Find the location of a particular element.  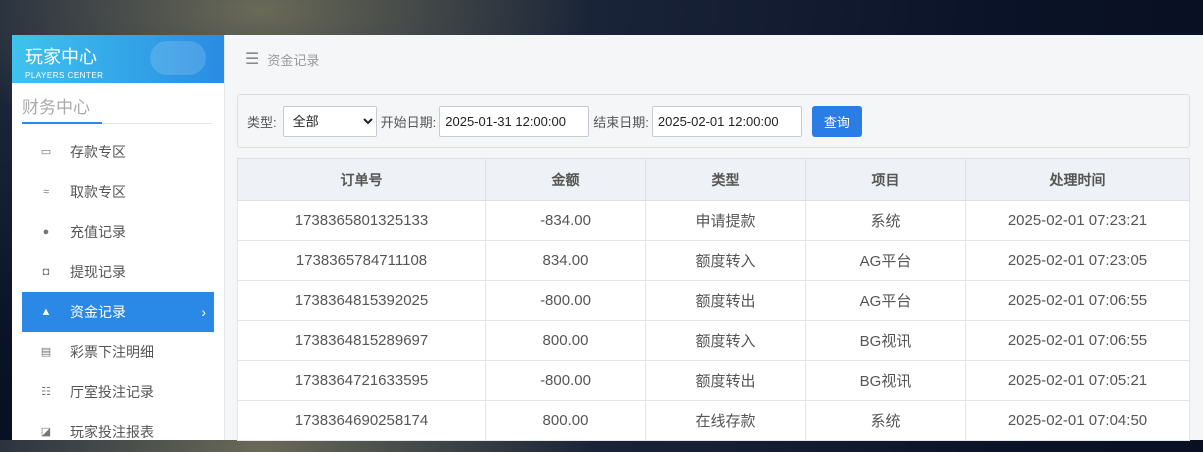

table-cell: 1738364690258174 is located at coordinates (361, 420).